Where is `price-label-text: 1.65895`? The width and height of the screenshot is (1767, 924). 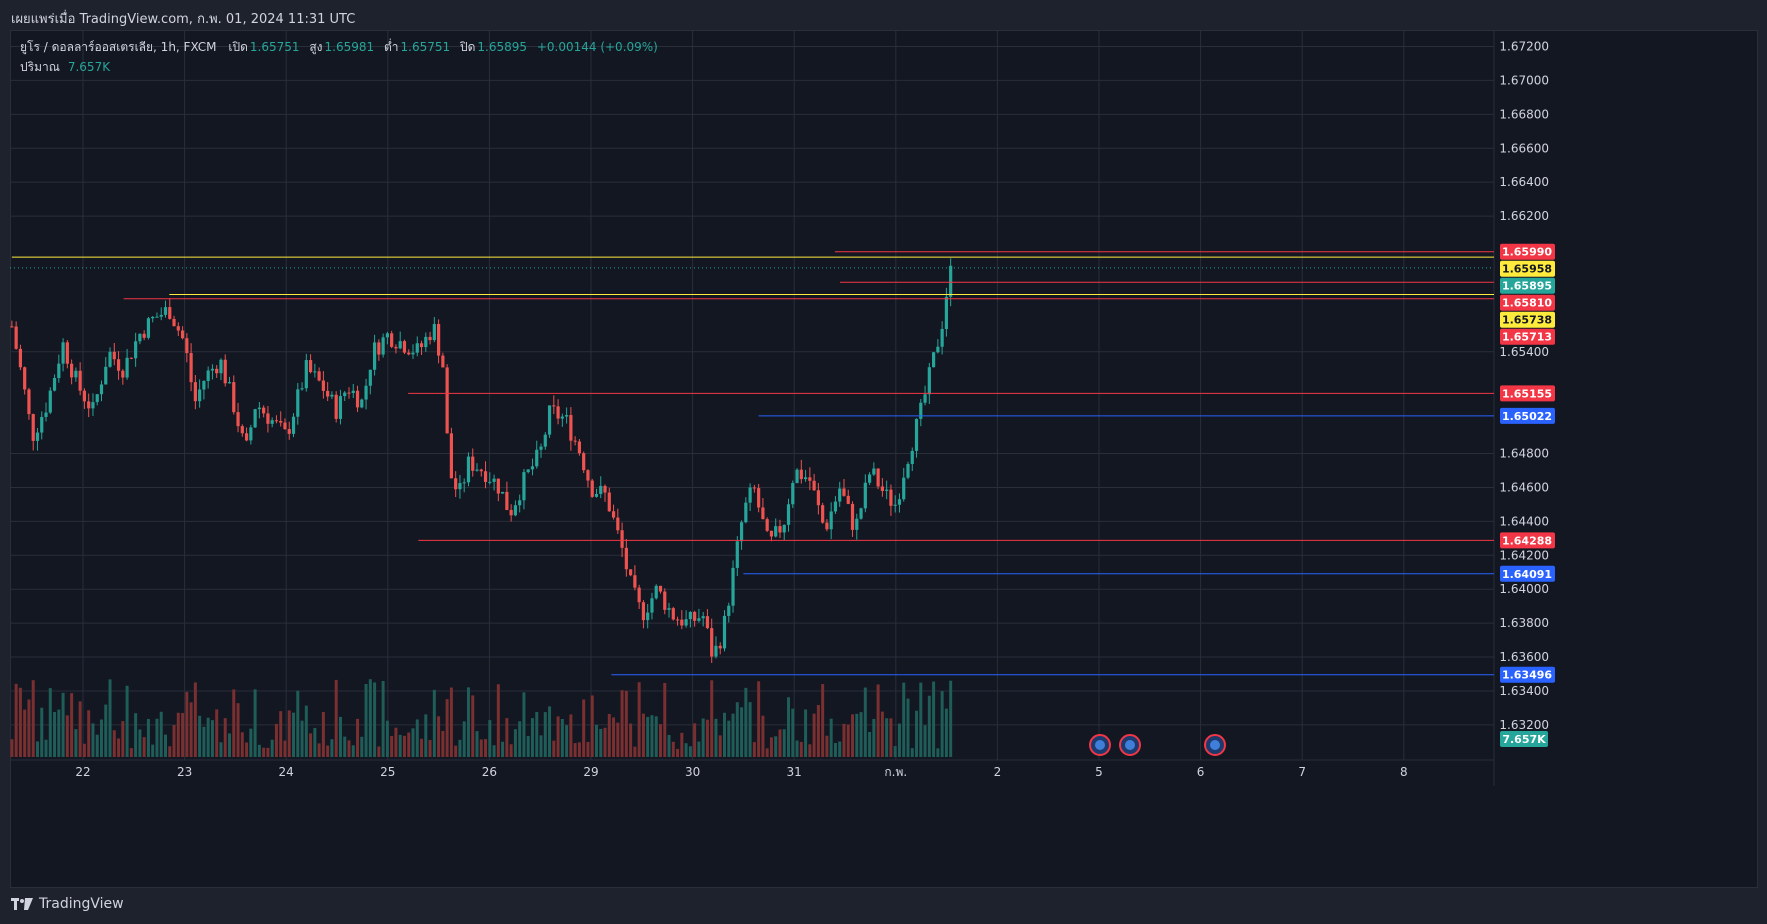 price-label-text: 1.65895 is located at coordinates (1527, 286).